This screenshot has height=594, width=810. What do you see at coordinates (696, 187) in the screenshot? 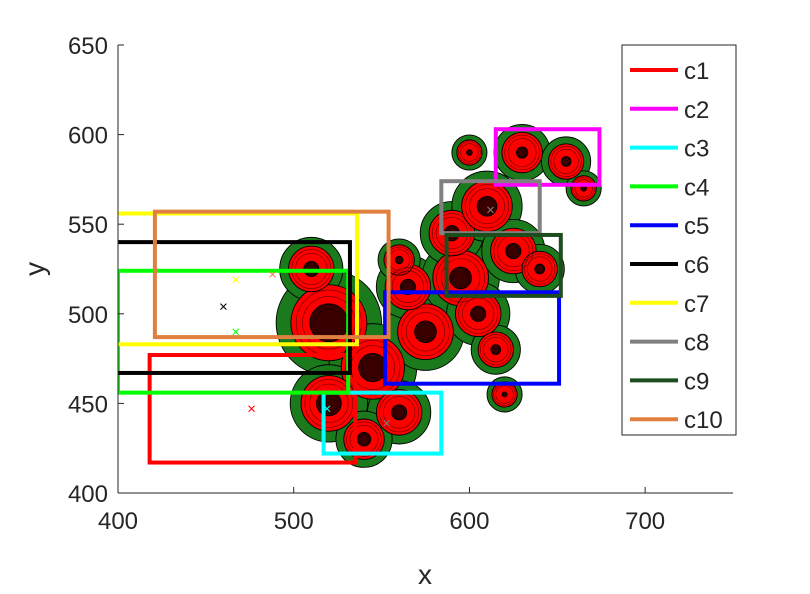
I see `legend-label-c4: c4` at bounding box center [696, 187].